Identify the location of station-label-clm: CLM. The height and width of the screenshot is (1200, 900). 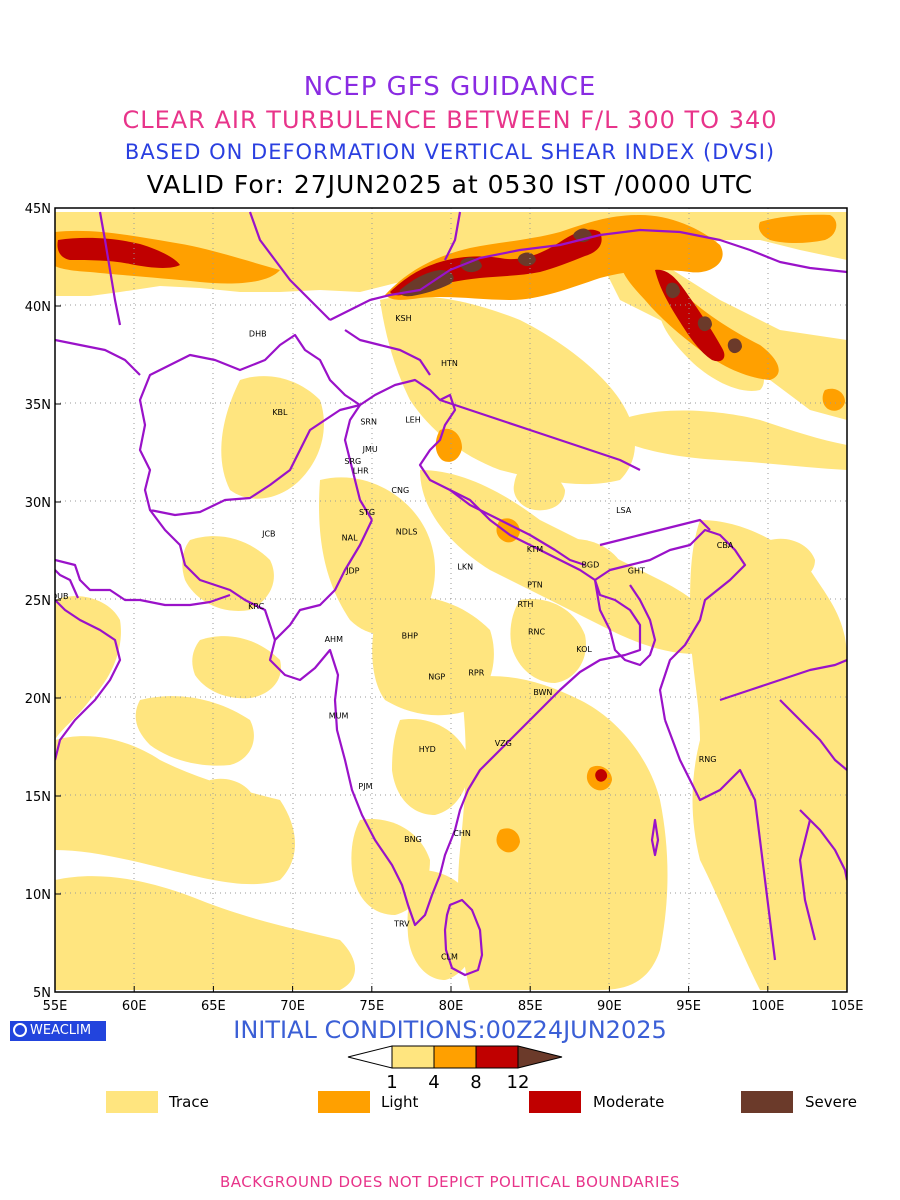
(449, 957).